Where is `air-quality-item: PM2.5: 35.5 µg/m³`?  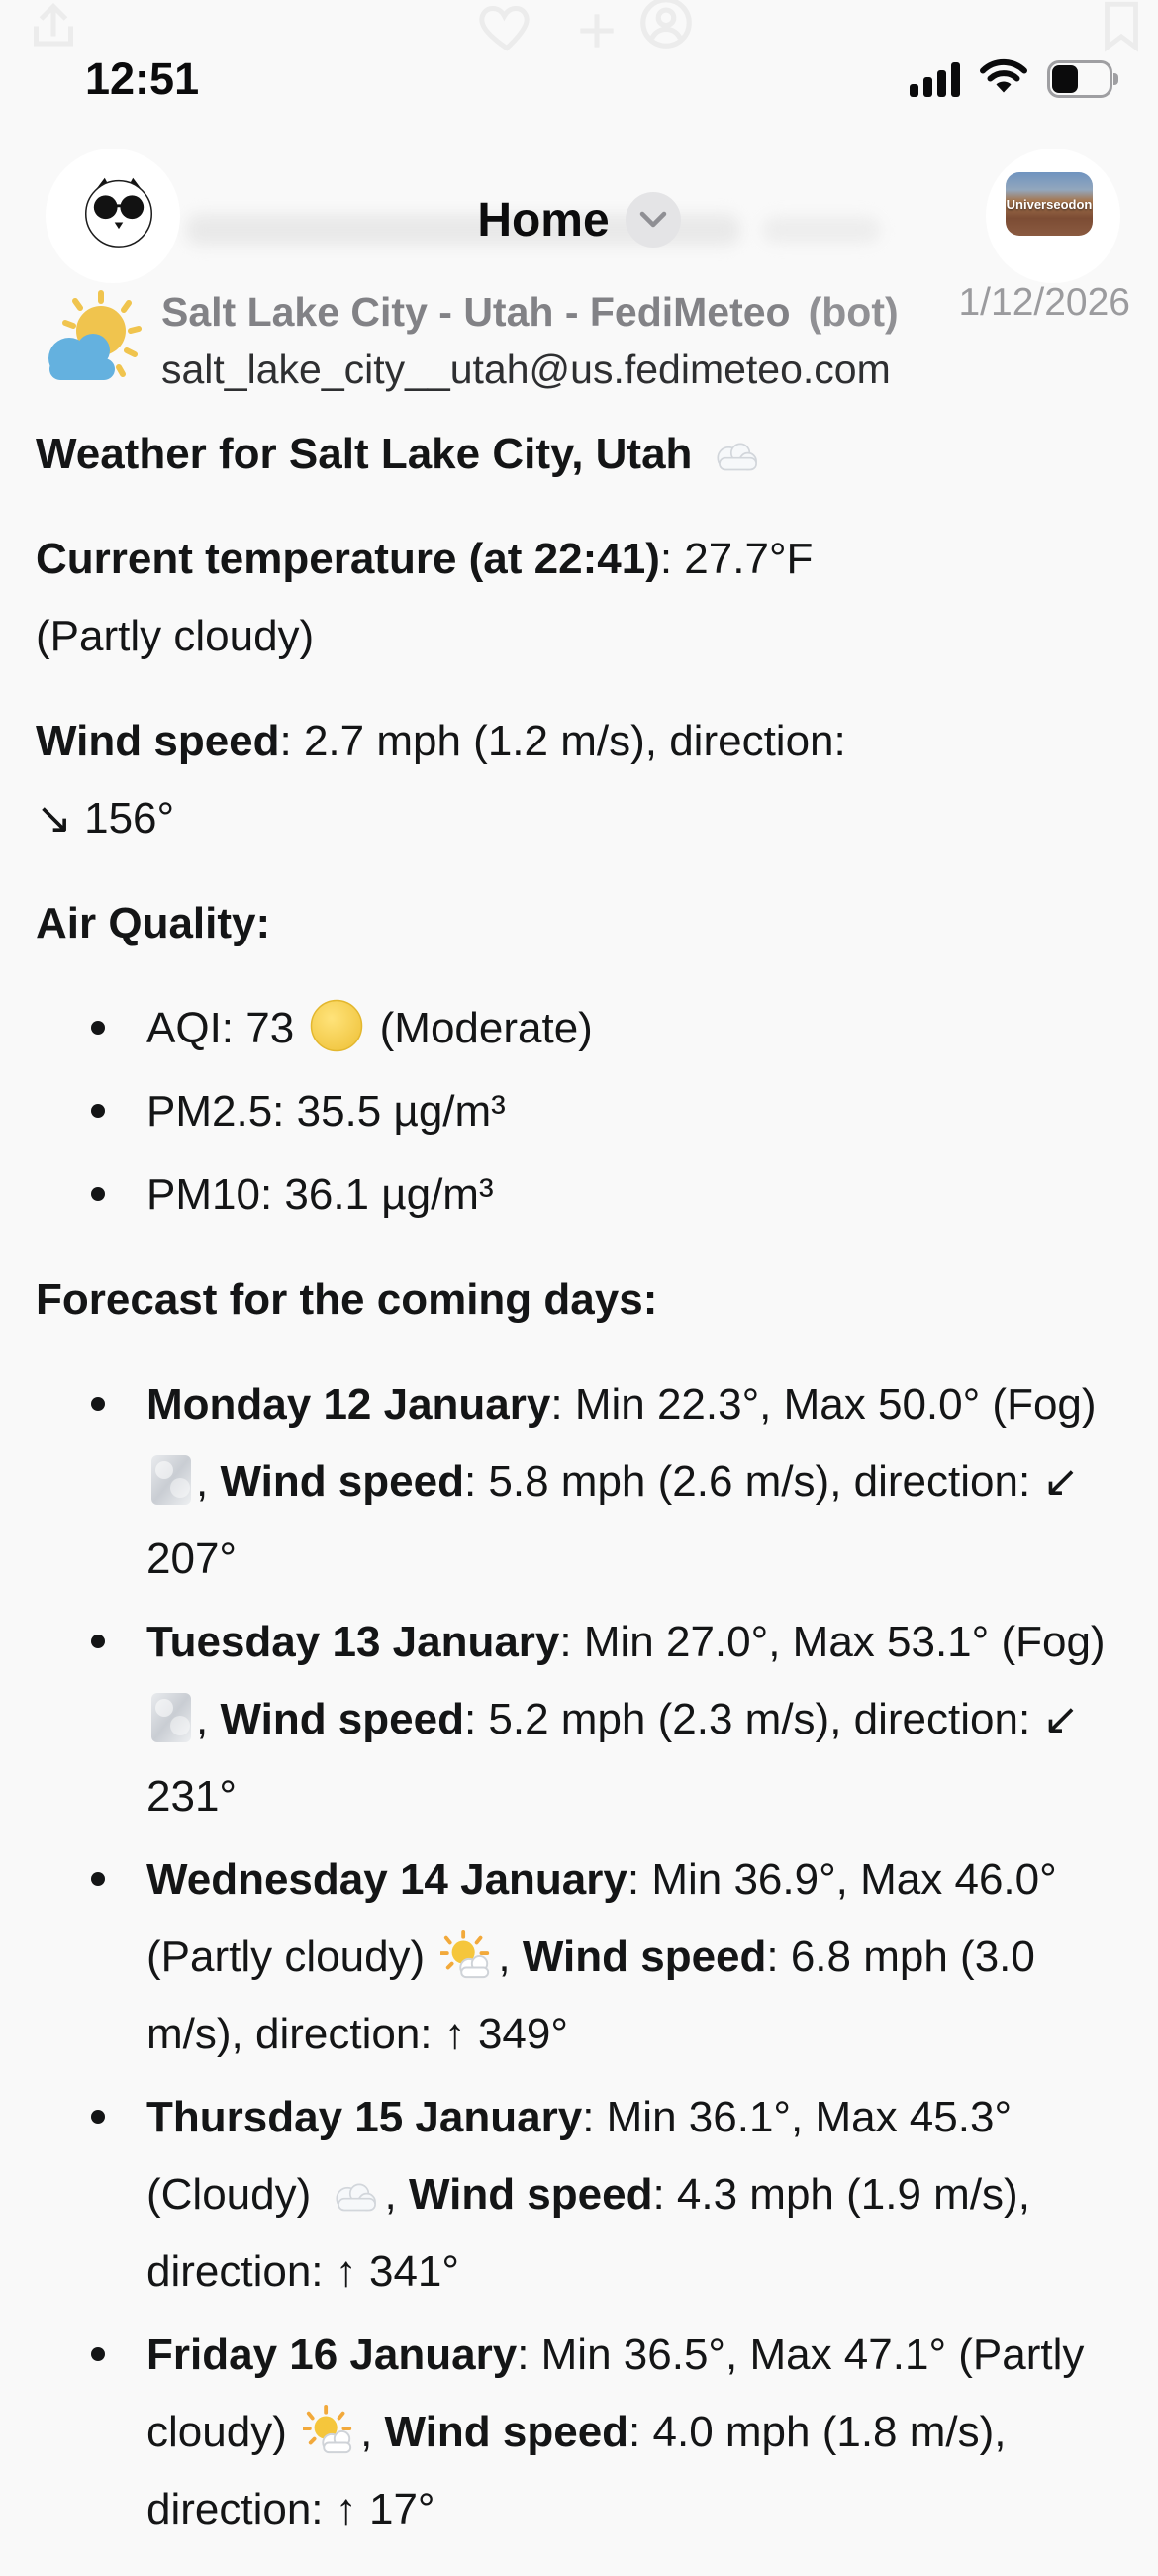
air-quality-item: PM2.5: 35.5 µg/m³ is located at coordinates (610, 1111).